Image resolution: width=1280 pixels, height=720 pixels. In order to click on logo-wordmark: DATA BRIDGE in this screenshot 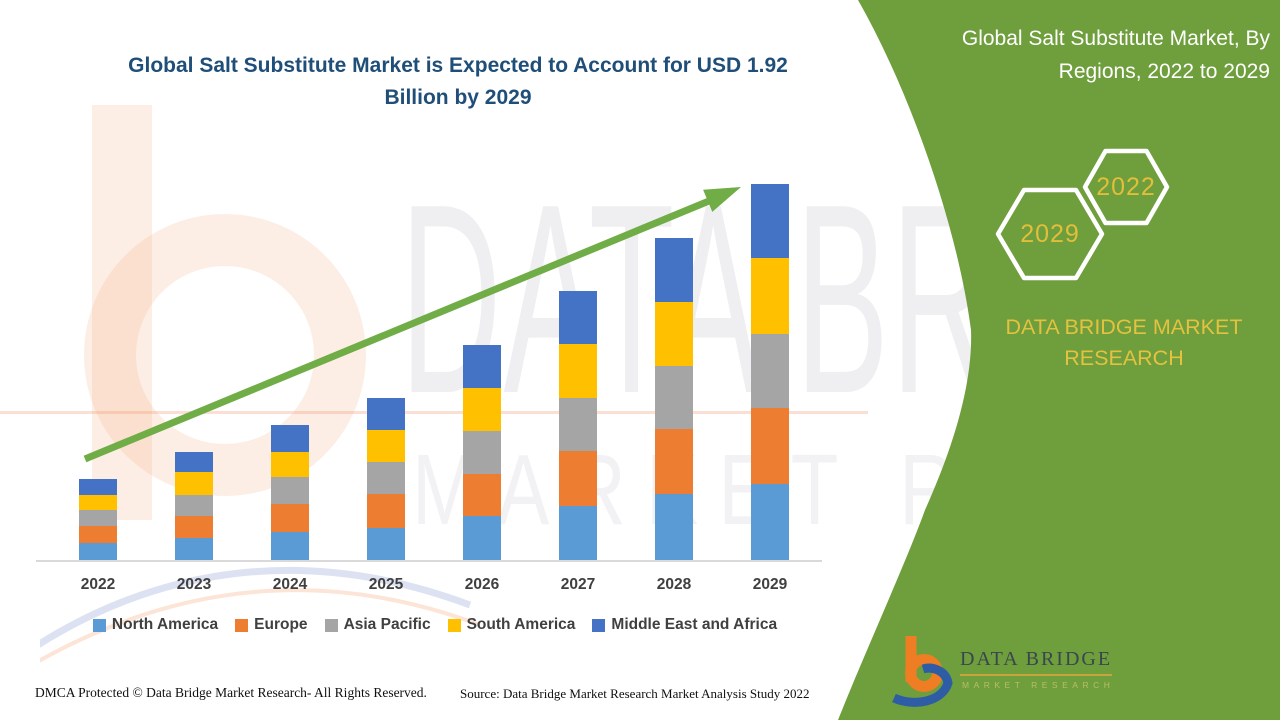, I will do `click(1036, 659)`.